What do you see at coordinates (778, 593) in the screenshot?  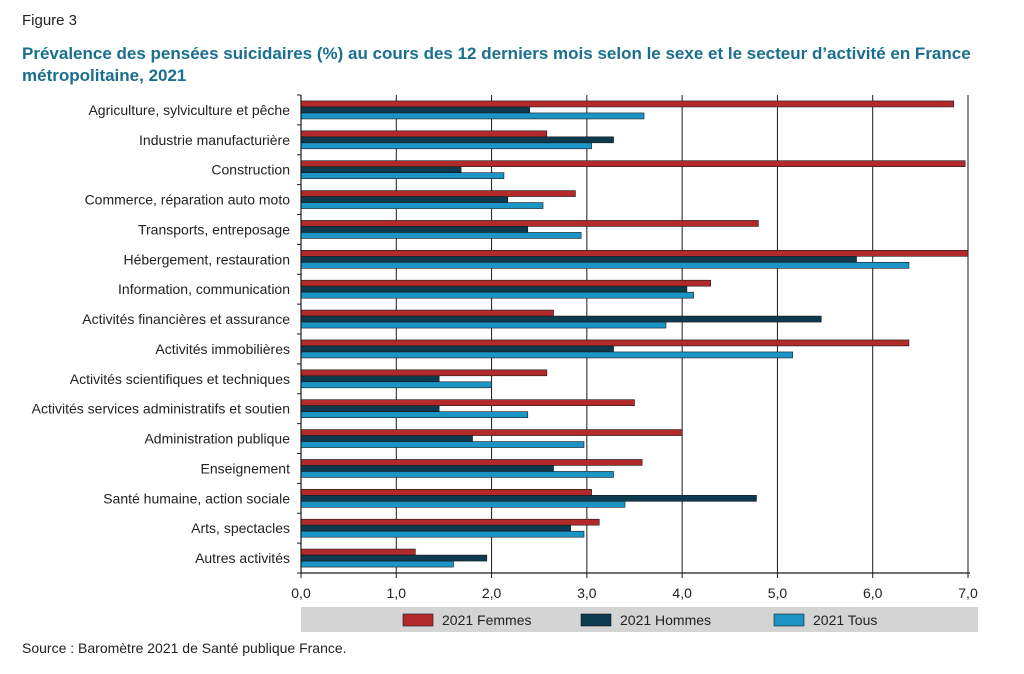 I see `x-tick-label: 5,0` at bounding box center [778, 593].